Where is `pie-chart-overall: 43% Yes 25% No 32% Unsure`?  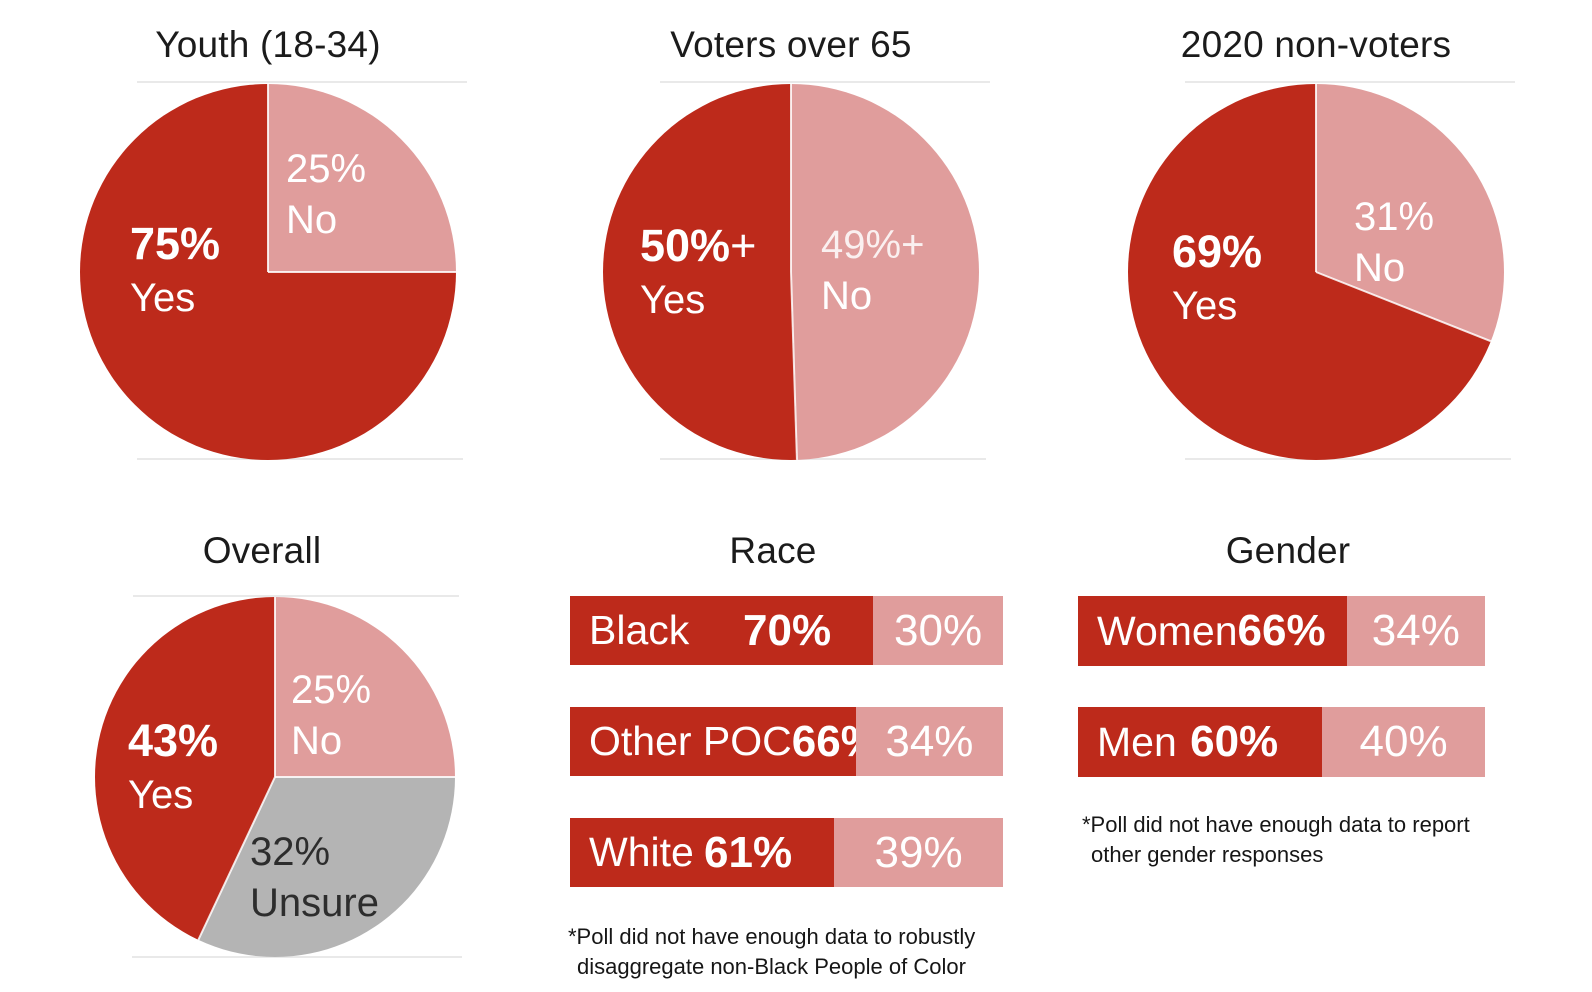 pie-chart-overall: 43% Yes 25% No 32% Unsure is located at coordinates (275, 777).